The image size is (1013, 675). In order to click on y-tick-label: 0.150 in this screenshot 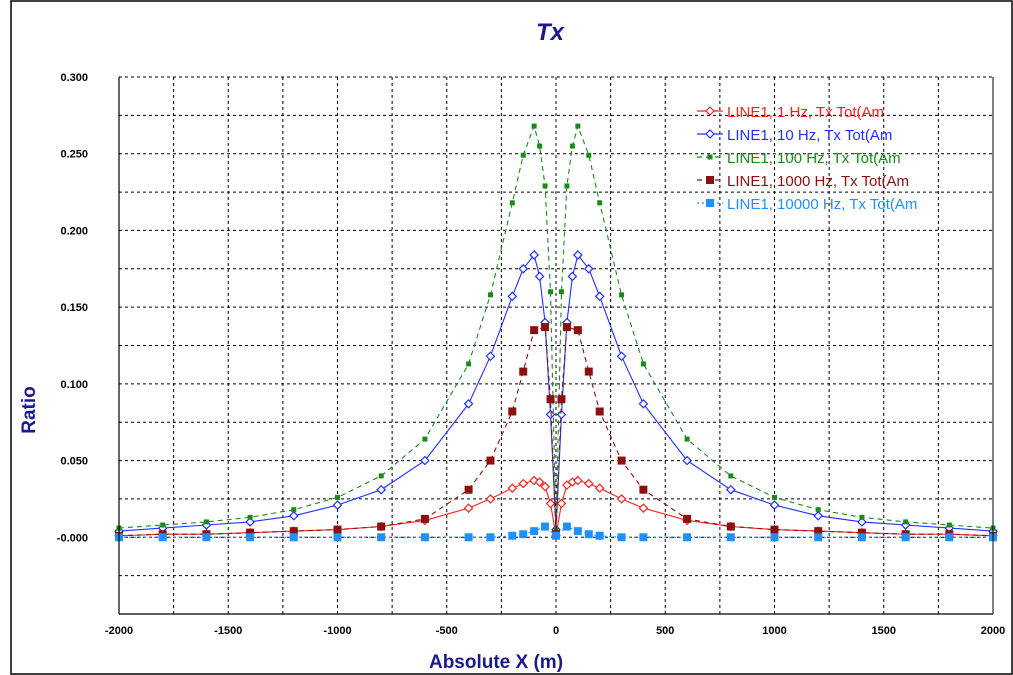, I will do `click(74, 308)`.